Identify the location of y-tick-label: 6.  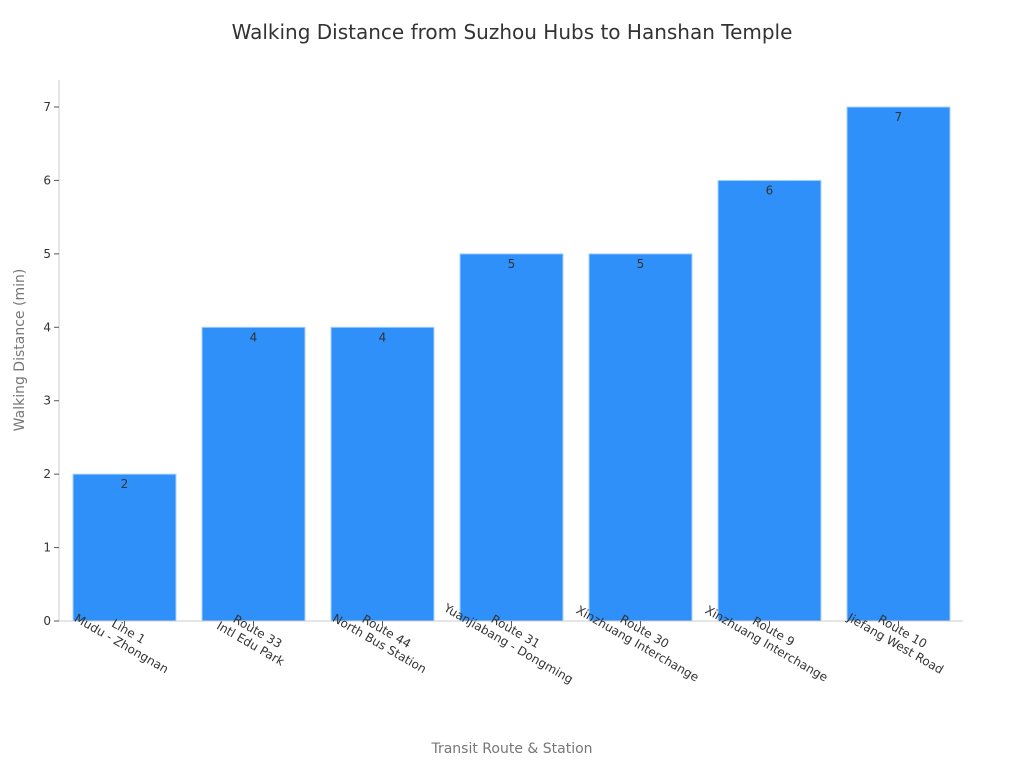
(47, 180).